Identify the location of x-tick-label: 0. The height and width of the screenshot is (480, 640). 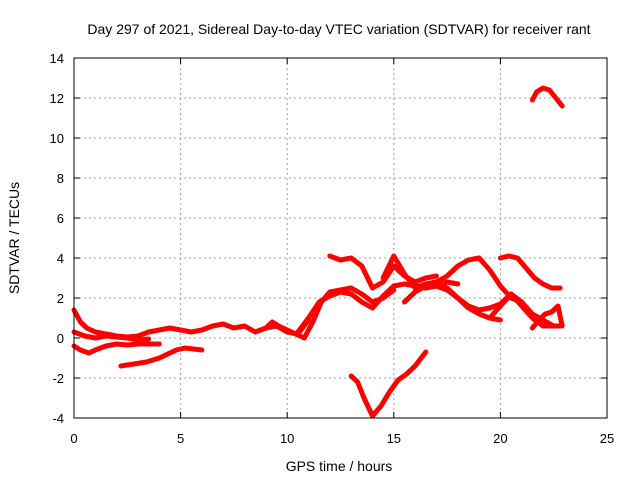
(73, 438).